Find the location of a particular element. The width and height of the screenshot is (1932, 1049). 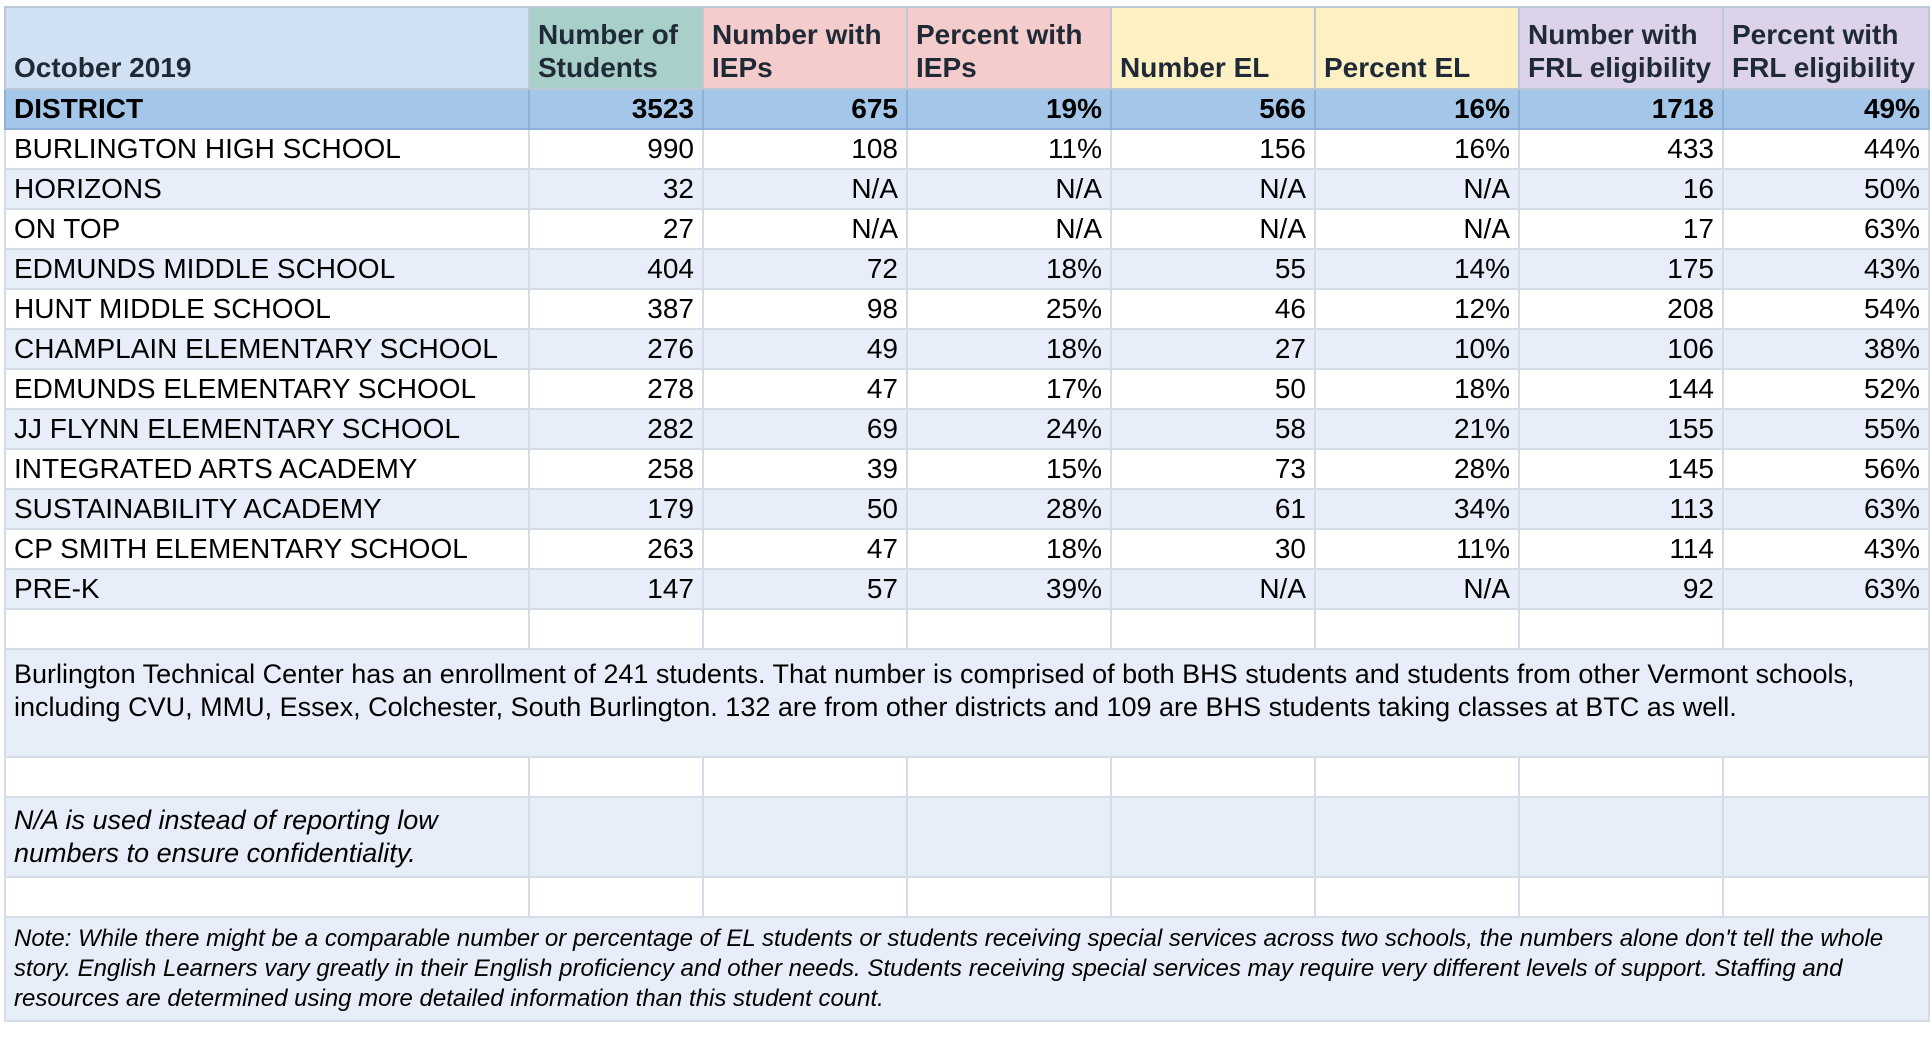

cell-frl-count: 113 is located at coordinates (1621, 509).